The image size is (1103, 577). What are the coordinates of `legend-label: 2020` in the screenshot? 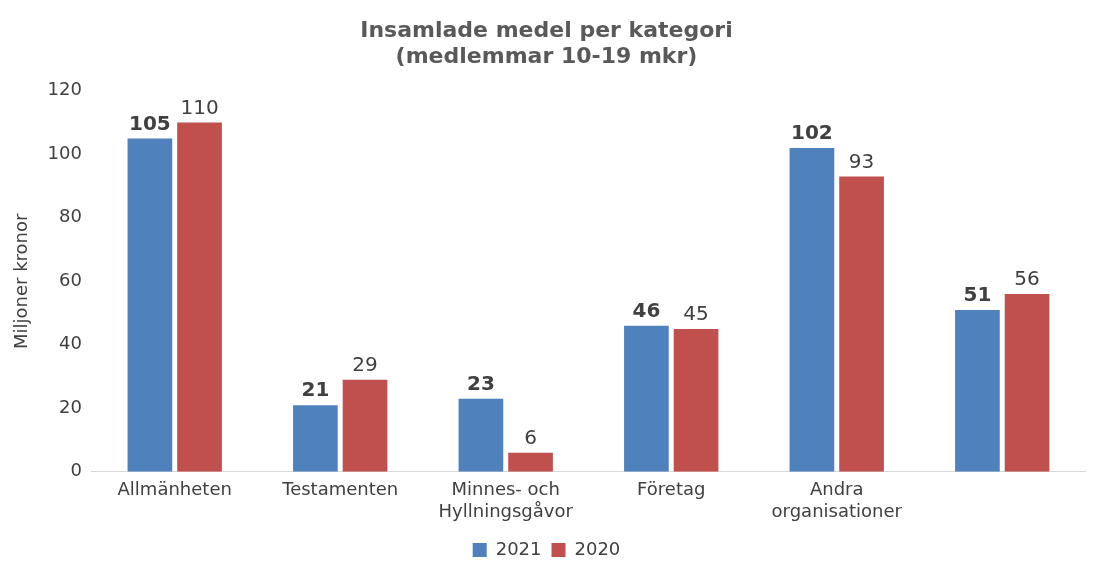 It's located at (597, 548).